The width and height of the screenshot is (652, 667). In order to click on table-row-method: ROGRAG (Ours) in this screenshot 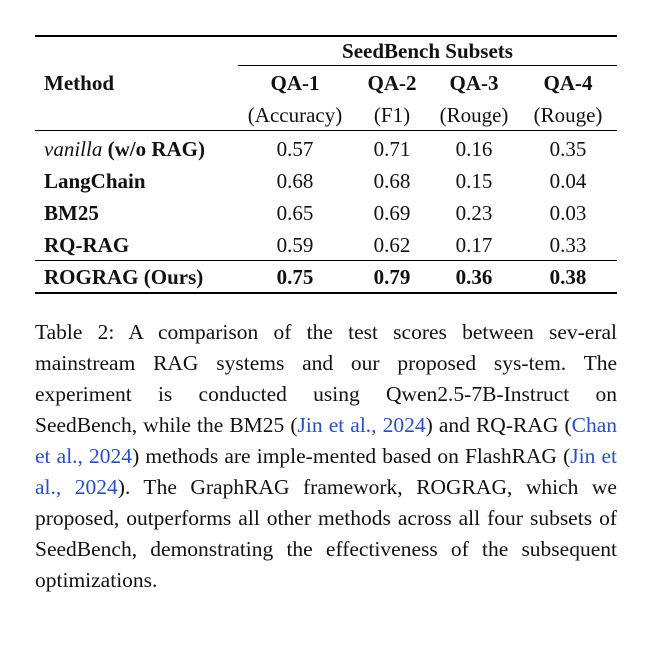, I will do `click(124, 277)`.